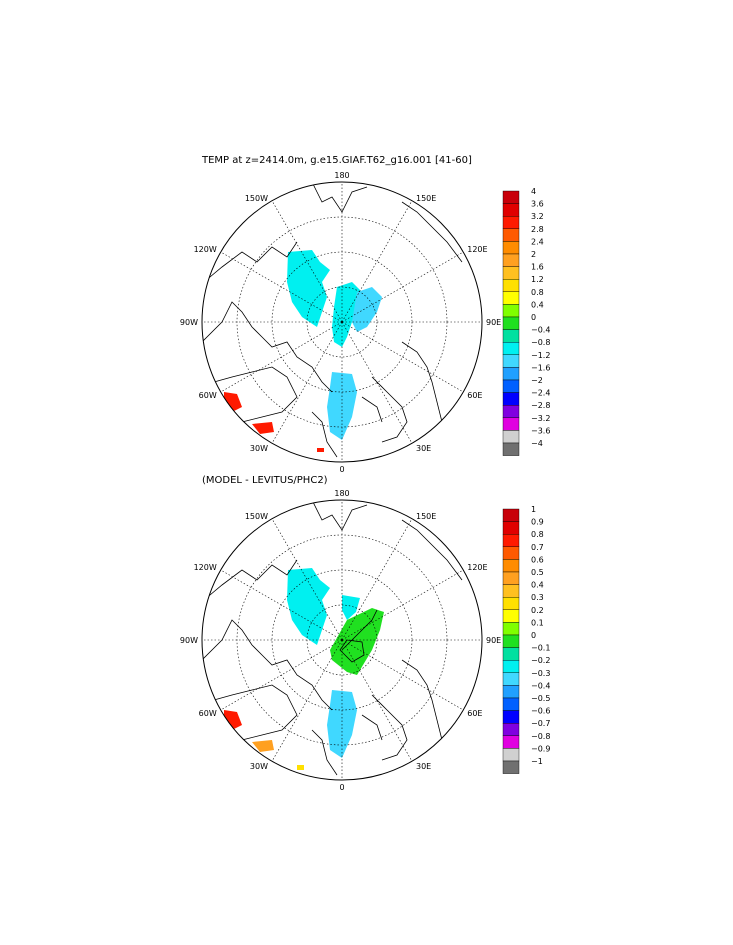 The image size is (733, 945). I want to click on panel1-colorbar-label-9: 0.4, so click(537, 304).